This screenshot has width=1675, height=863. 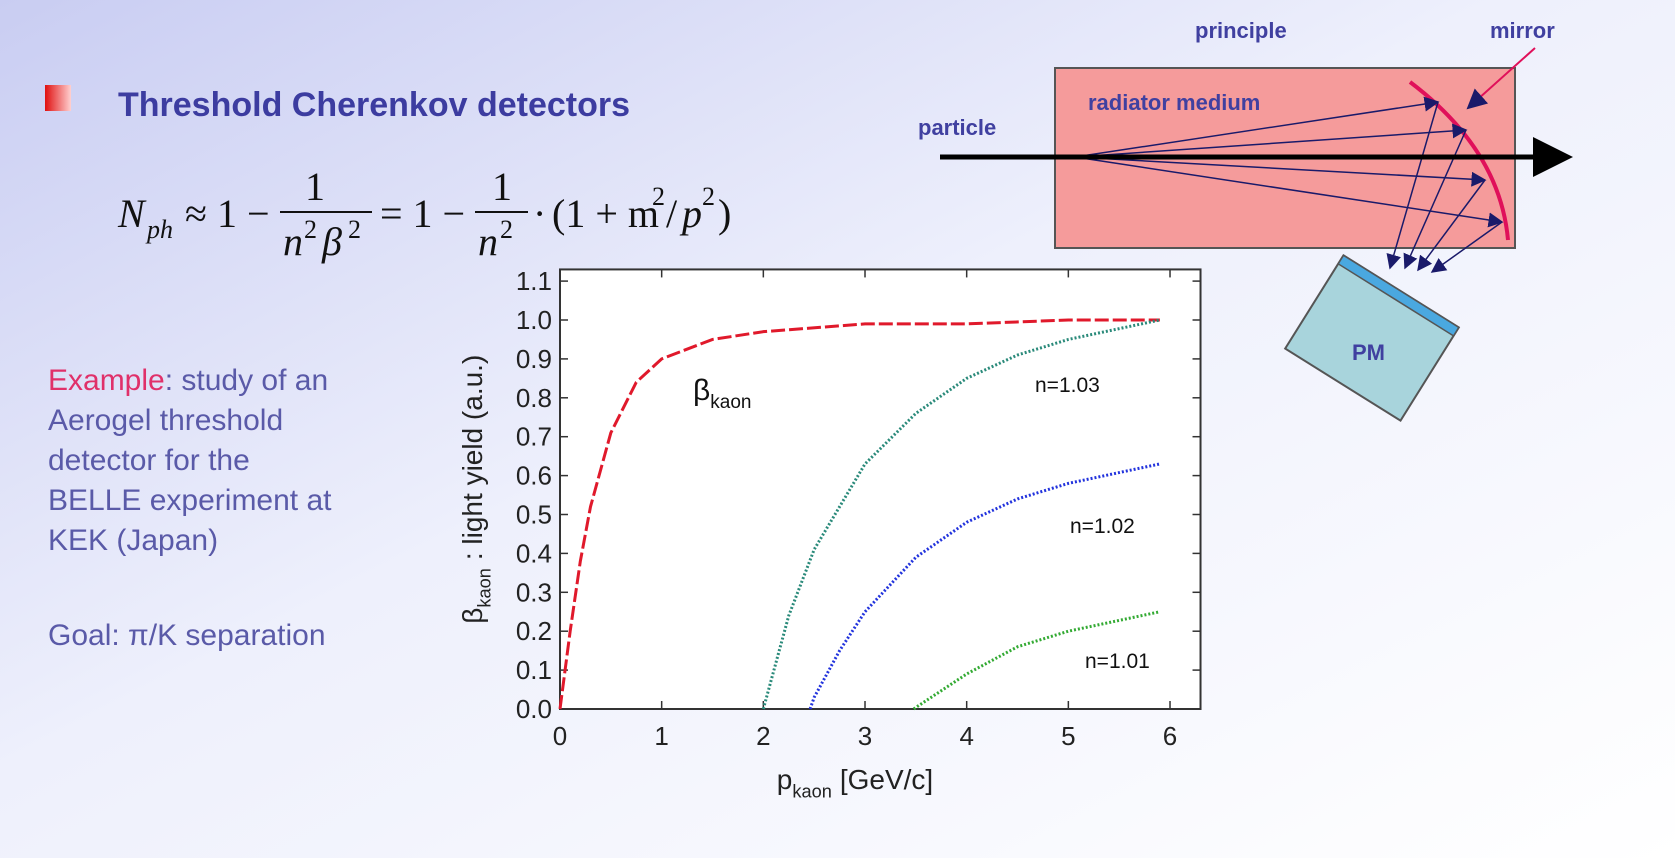 I want to click on x-tick-label: 3, so click(x=865, y=736).